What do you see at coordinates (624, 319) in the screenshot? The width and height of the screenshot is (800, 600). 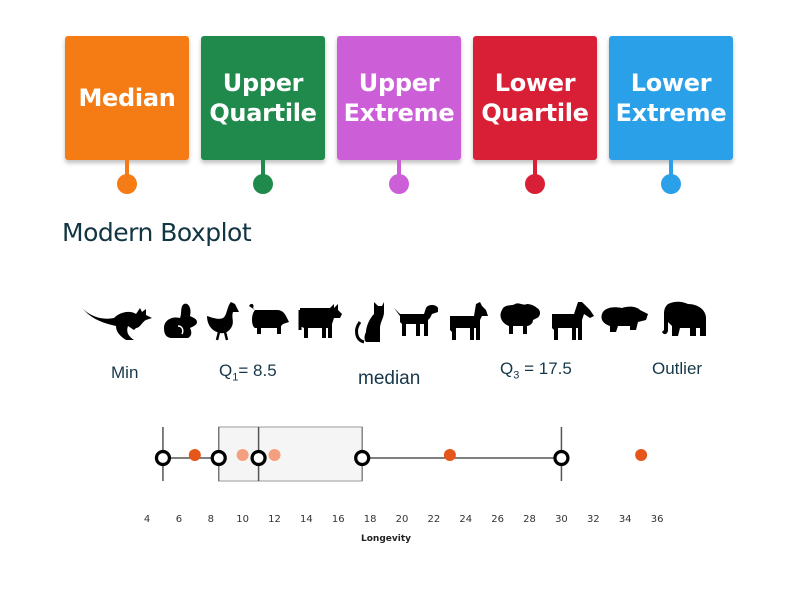 I see `hippo-icon` at bounding box center [624, 319].